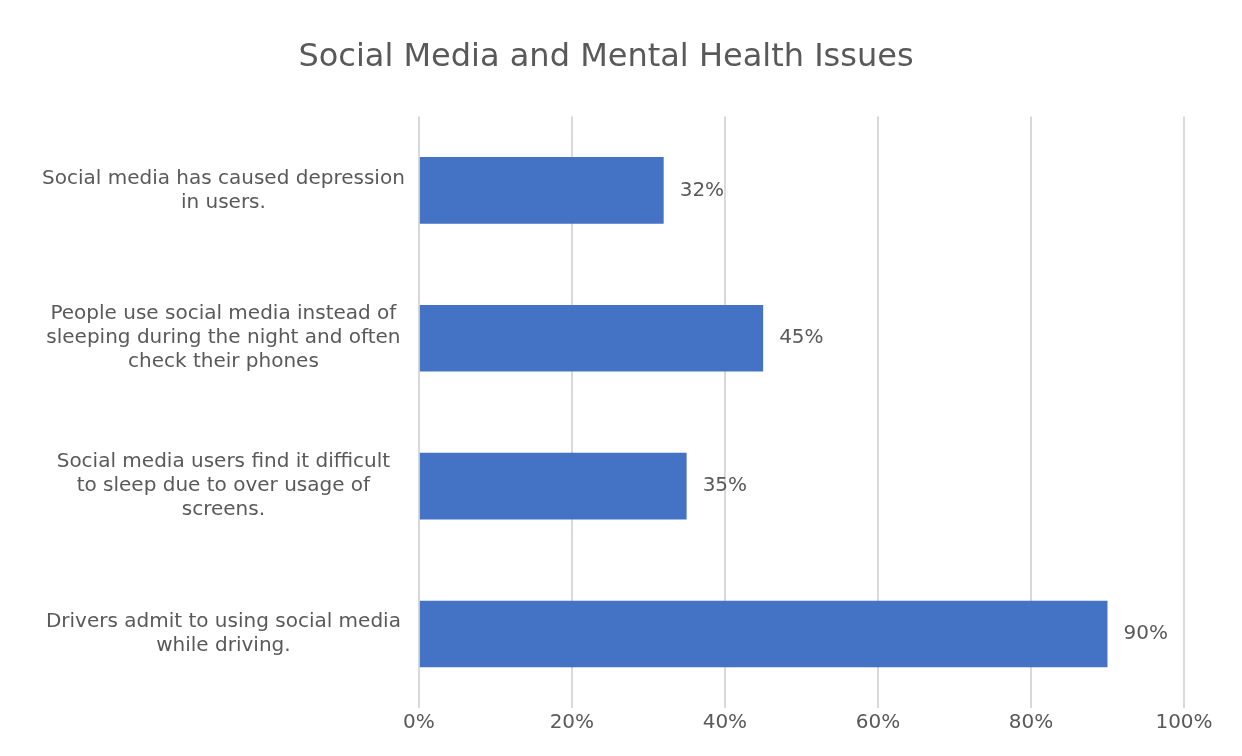  I want to click on y-tick-label: Social media has caused depression in users., so click(223, 188).